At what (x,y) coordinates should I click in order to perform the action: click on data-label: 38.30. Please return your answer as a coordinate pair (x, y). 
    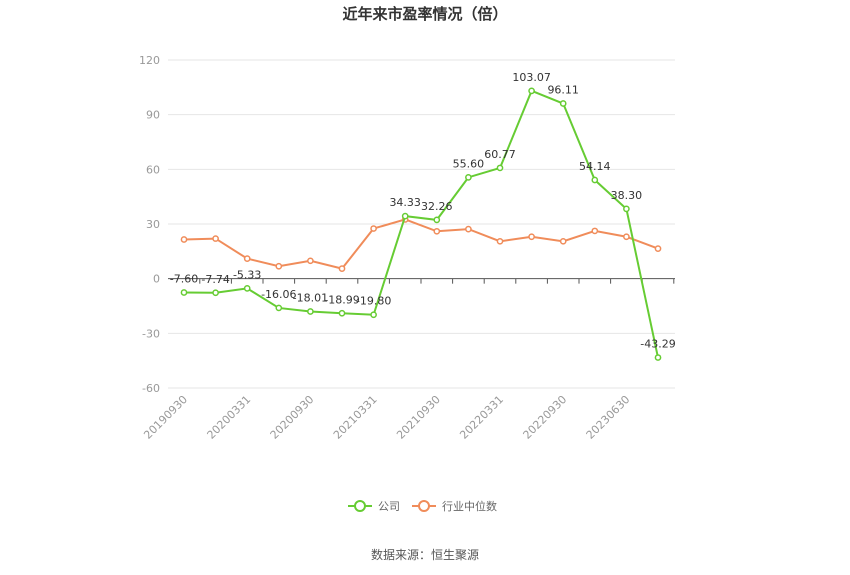
    Looking at the image, I should click on (627, 195).